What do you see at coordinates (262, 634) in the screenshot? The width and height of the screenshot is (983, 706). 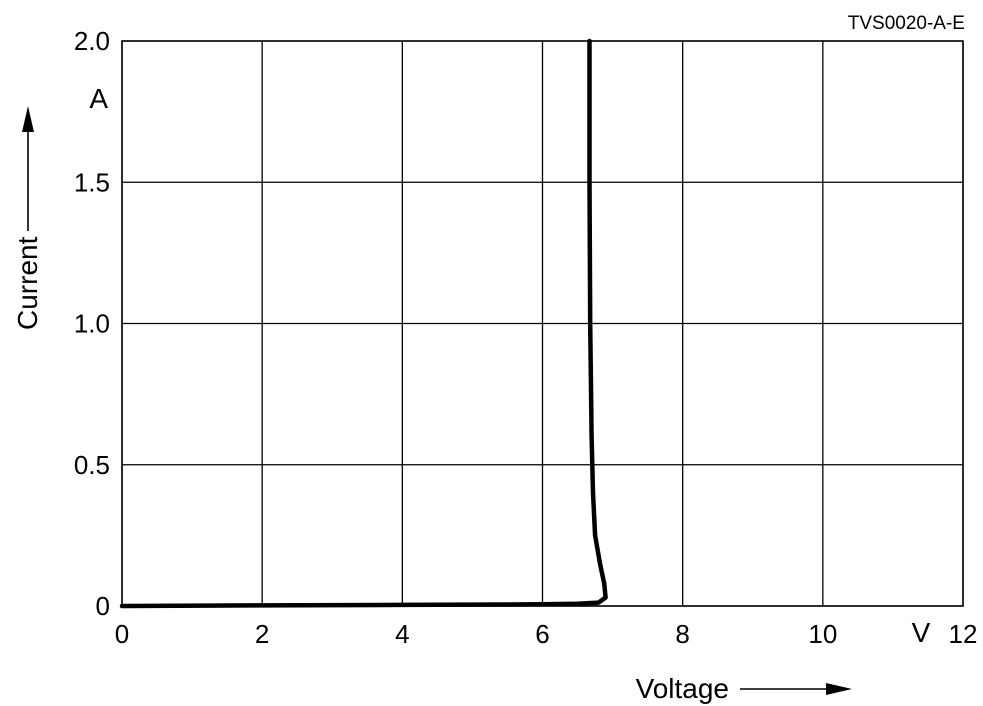 I see `x-tick-label: 2` at bounding box center [262, 634].